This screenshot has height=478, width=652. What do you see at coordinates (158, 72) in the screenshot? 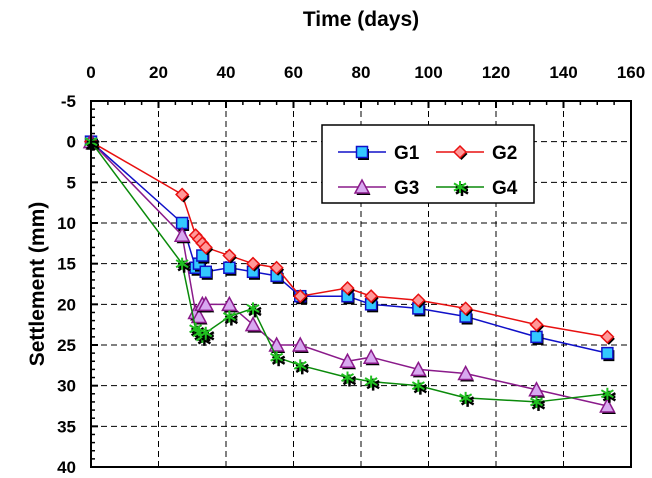
I see `x-tick-label: 20` at bounding box center [158, 72].